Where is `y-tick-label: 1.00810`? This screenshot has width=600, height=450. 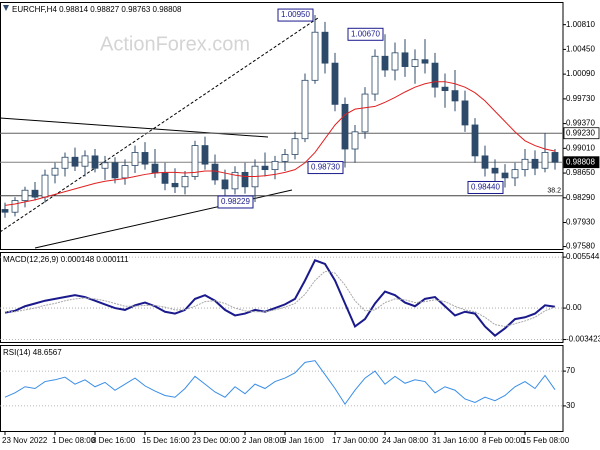
y-tick-label: 1.00810 is located at coordinates (580, 24).